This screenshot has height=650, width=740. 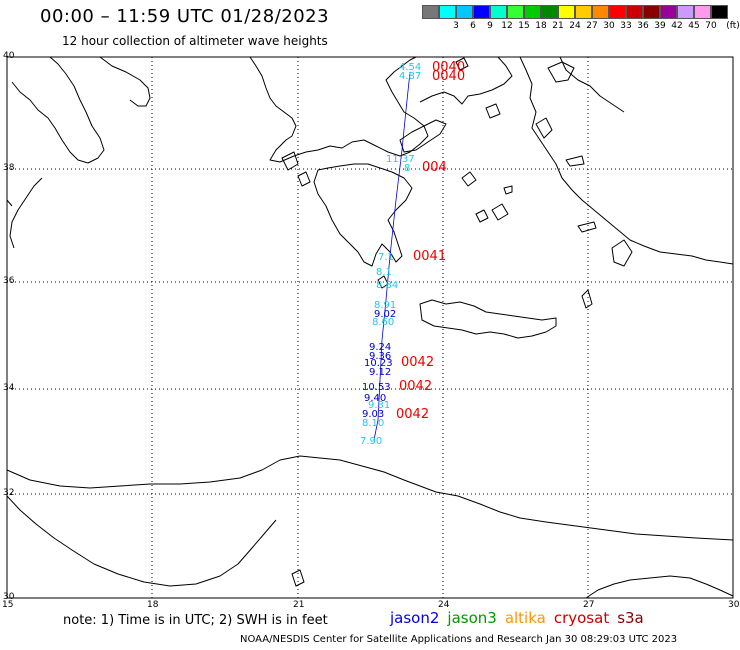 What do you see at coordinates (609, 26) in the screenshot?
I see `legend-value: 30` at bounding box center [609, 26].